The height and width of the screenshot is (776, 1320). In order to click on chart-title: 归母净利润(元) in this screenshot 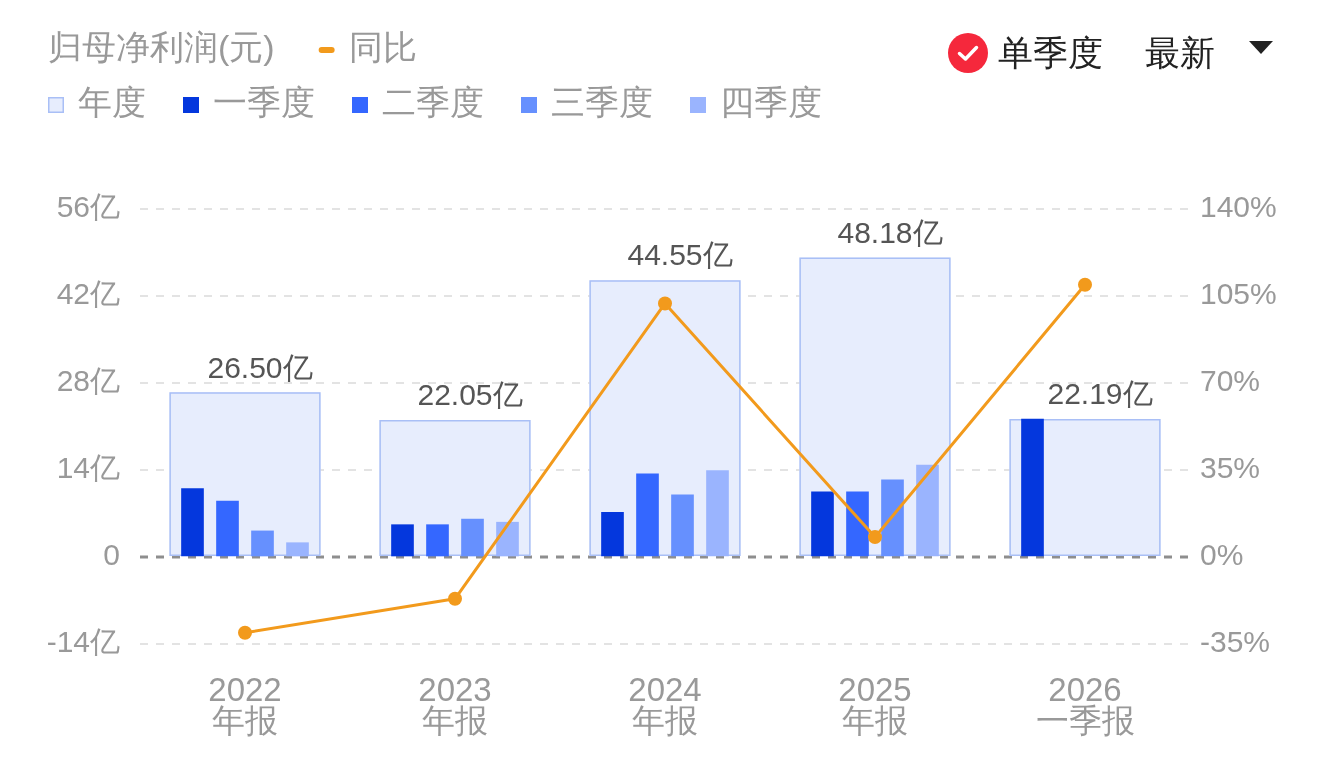, I will do `click(161, 47)`.